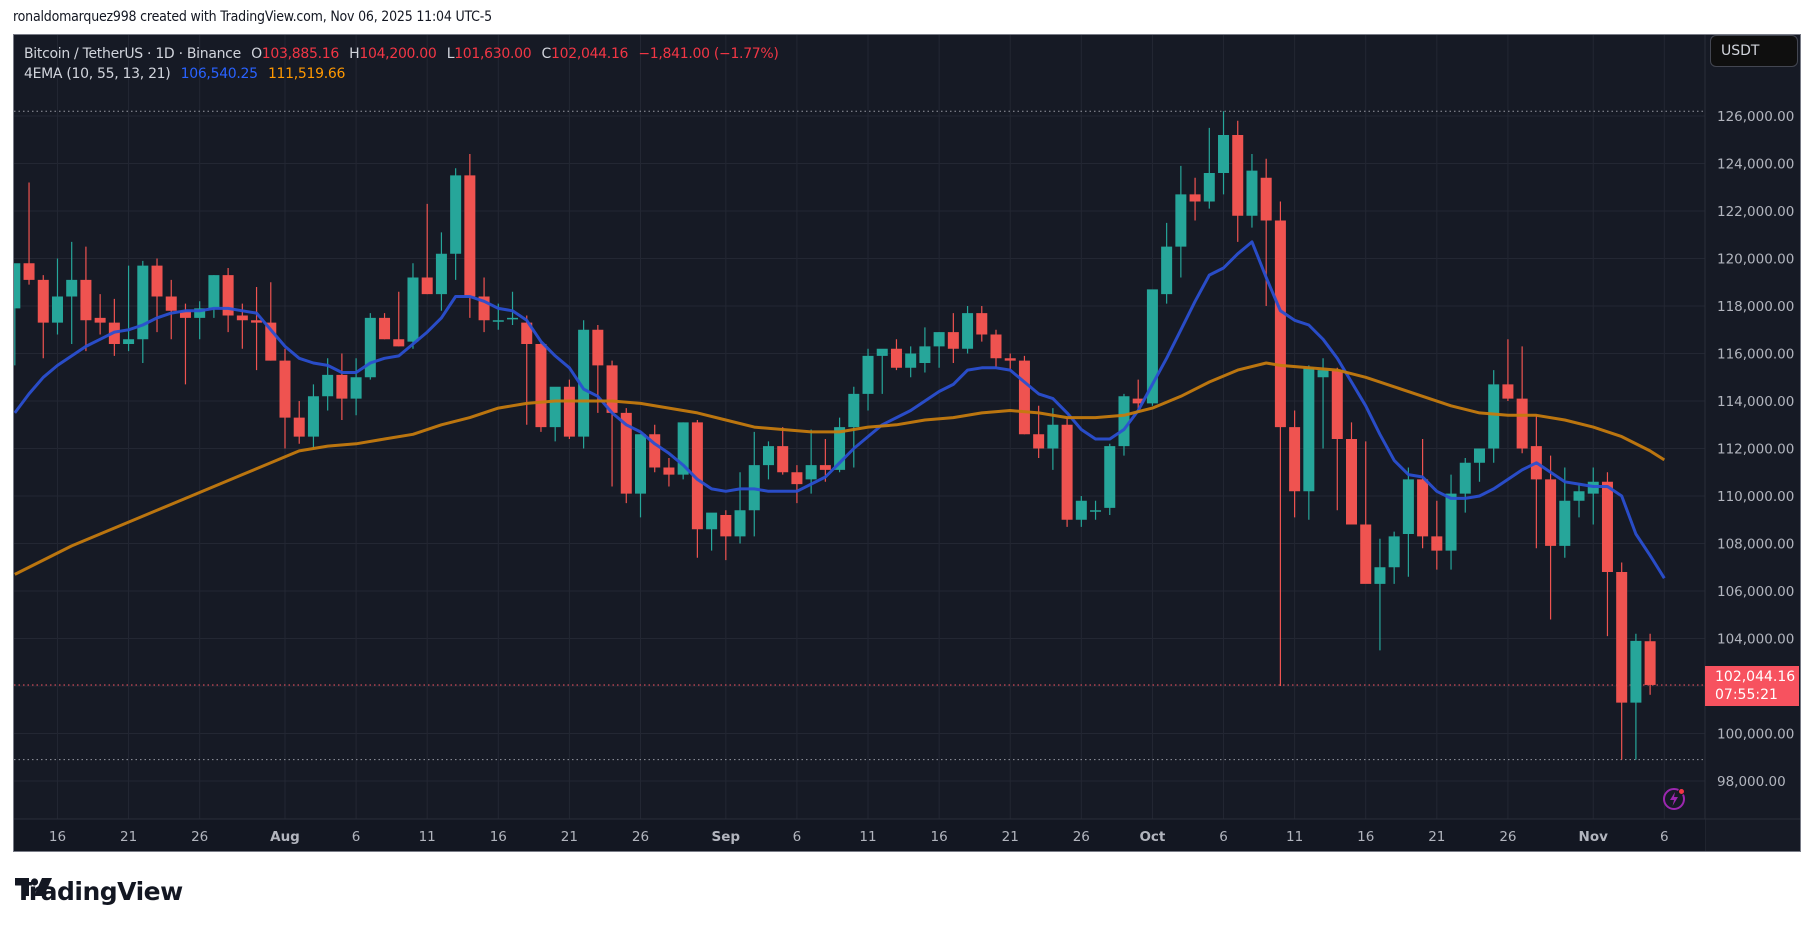  Describe the element at coordinates (99, 891) in the screenshot. I see `tradingview-logo: TradingView` at that location.